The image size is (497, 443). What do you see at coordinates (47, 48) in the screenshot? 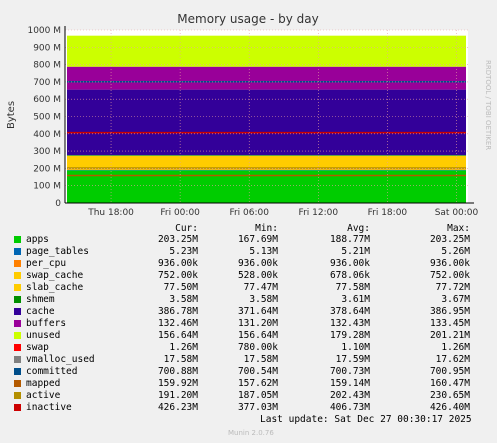
I see `y-tick-label: 900 M` at bounding box center [47, 48].